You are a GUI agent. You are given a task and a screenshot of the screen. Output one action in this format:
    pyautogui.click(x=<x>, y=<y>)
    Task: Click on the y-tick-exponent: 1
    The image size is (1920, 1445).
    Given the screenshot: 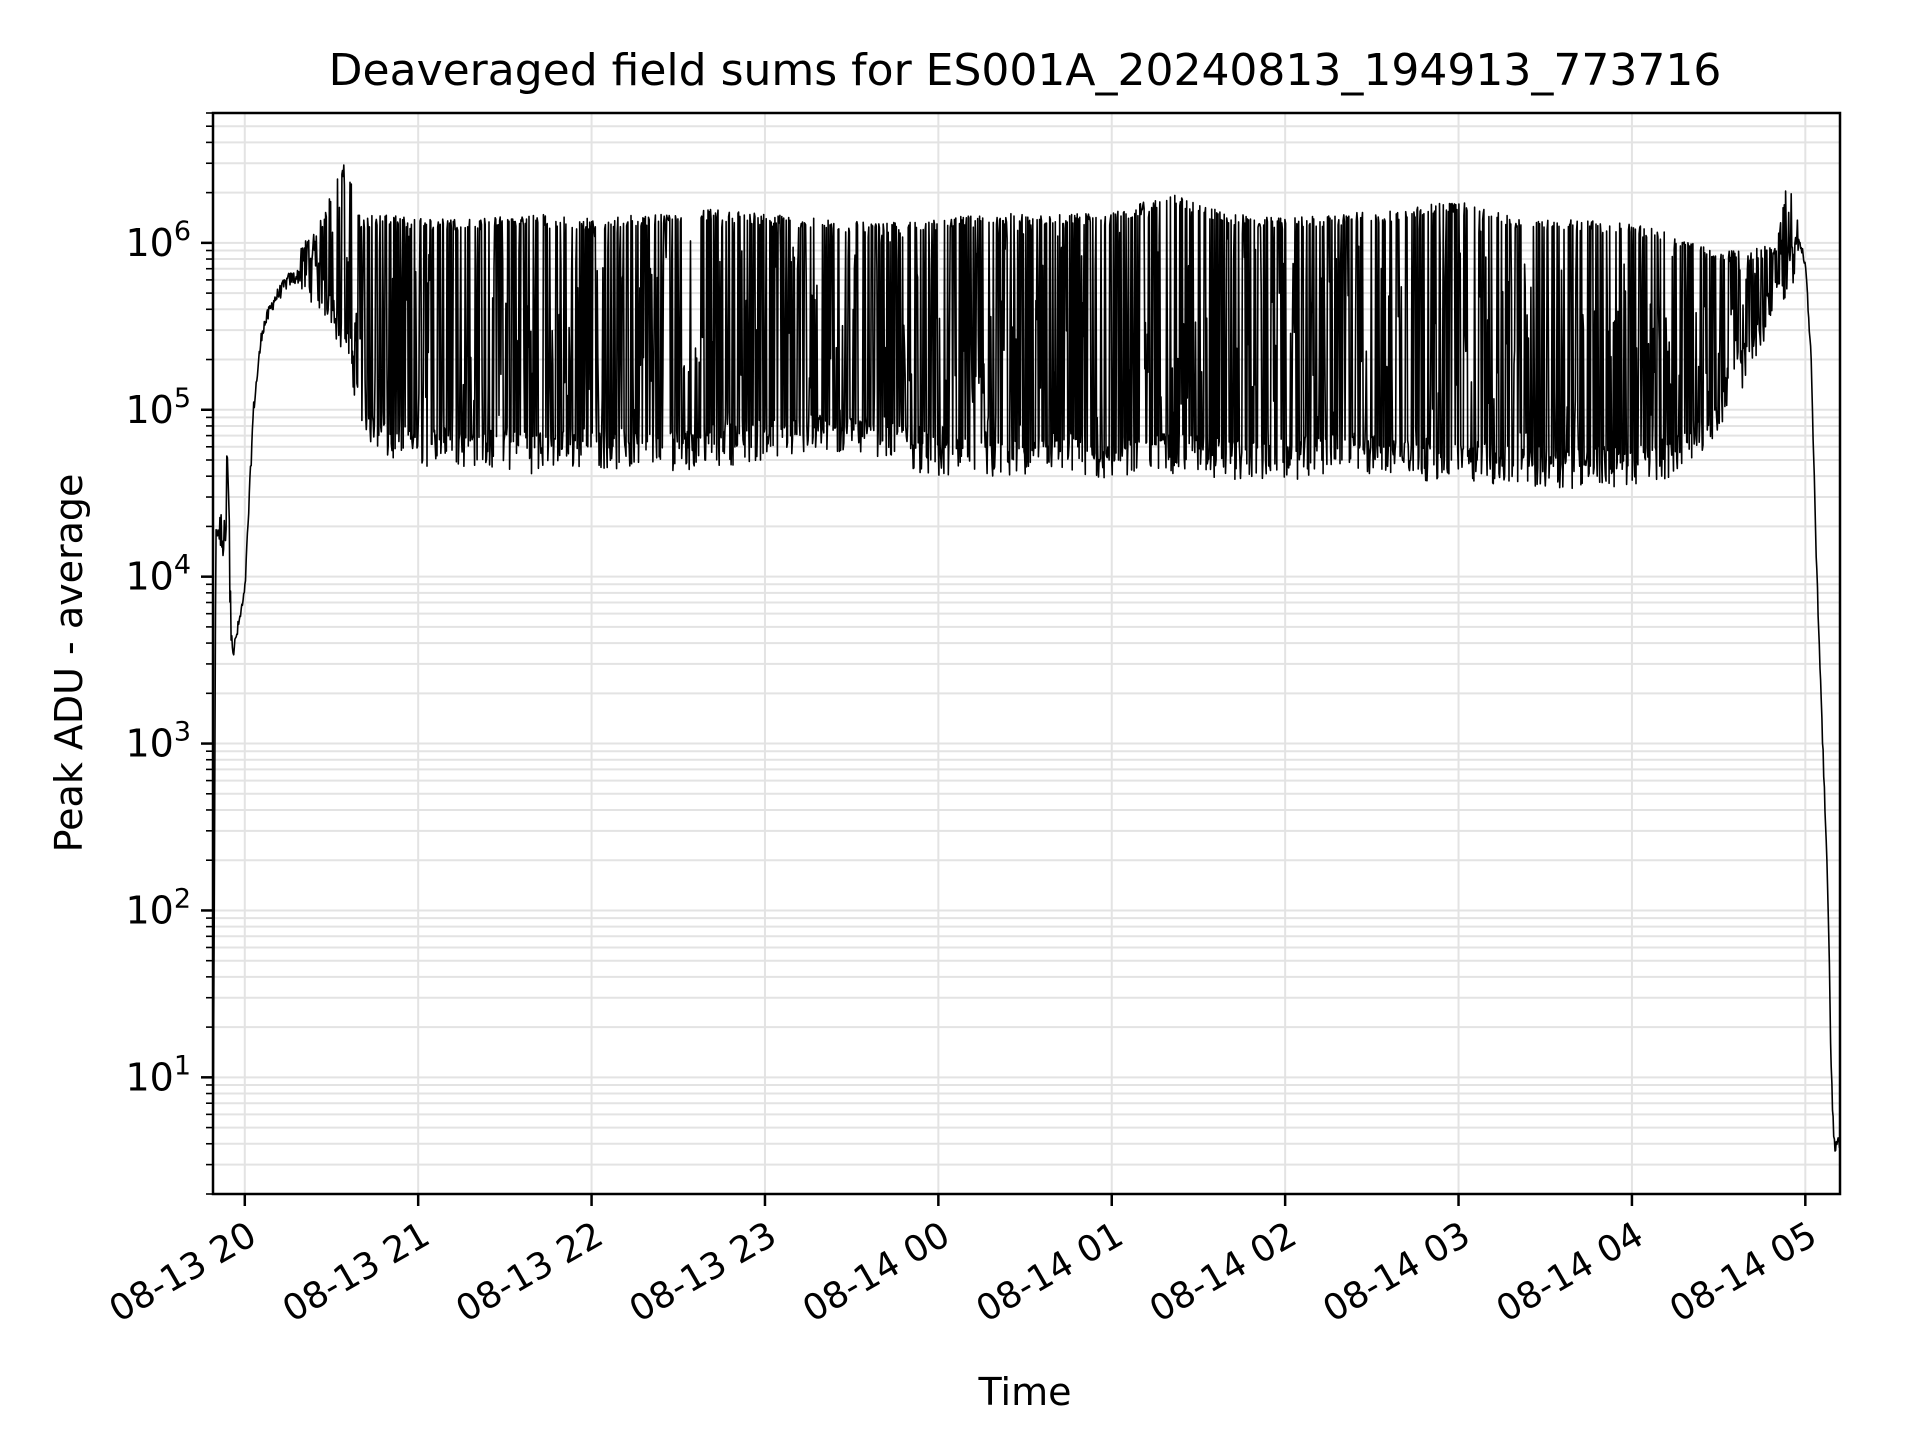 What is the action you would take?
    pyautogui.click(x=182, y=1065)
    